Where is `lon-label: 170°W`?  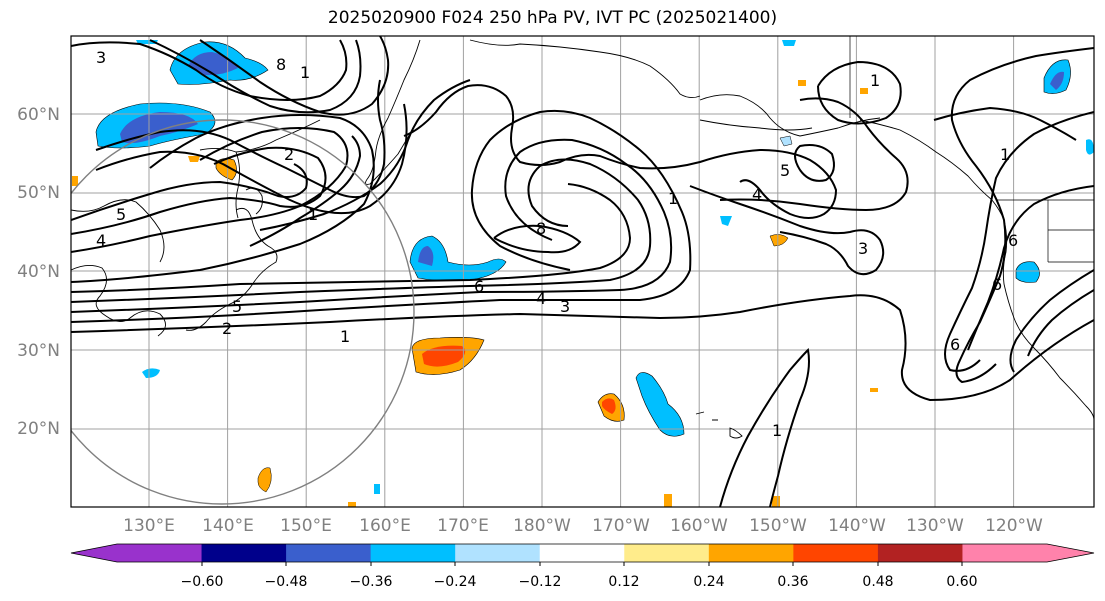 lon-label: 170°W is located at coordinates (621, 526).